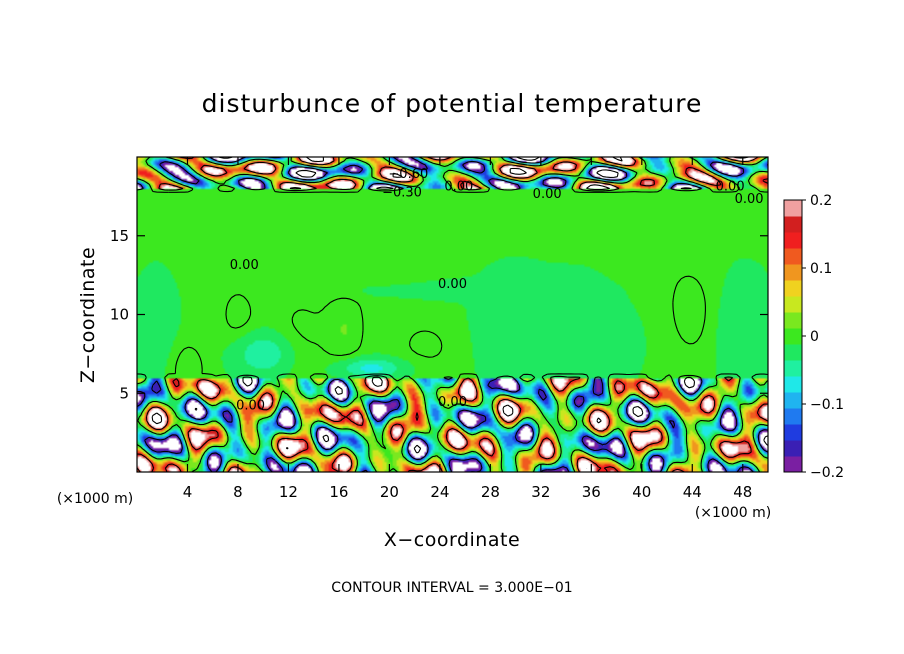  Describe the element at coordinates (827, 405) in the screenshot. I see `colorbar-tick-label: −0.1` at that location.